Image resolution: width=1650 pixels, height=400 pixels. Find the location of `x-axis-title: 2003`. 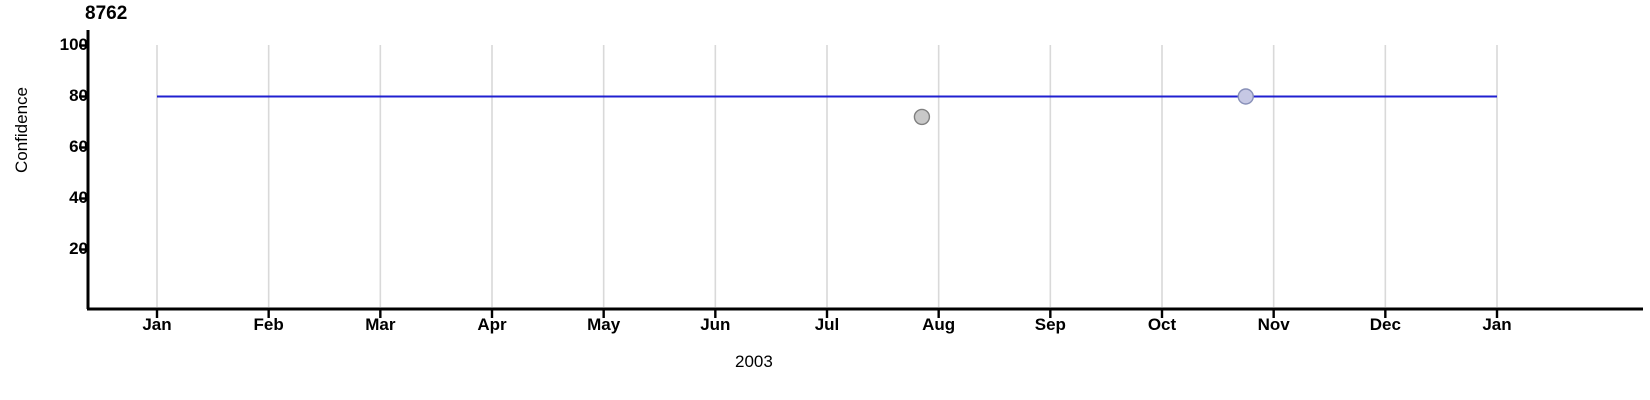

x-axis-title: 2003 is located at coordinates (754, 361).